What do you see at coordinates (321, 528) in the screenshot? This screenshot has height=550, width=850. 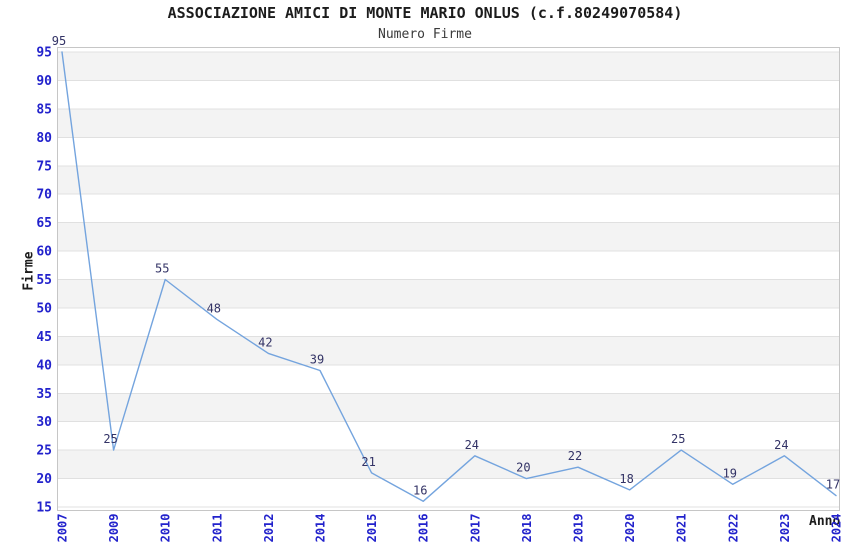 I see `x-tick-label: 2014` at bounding box center [321, 528].